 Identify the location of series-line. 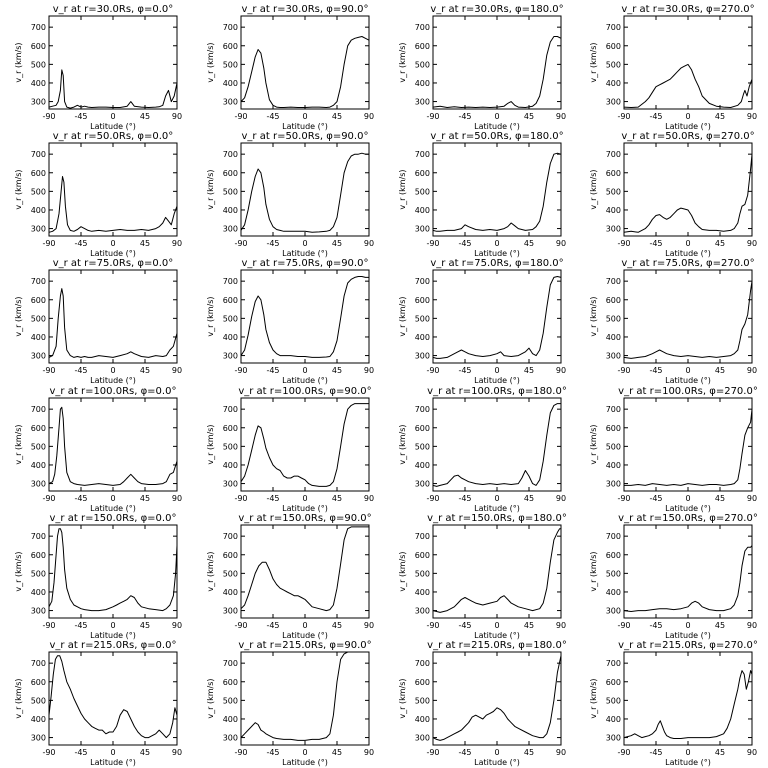
(304, 317).